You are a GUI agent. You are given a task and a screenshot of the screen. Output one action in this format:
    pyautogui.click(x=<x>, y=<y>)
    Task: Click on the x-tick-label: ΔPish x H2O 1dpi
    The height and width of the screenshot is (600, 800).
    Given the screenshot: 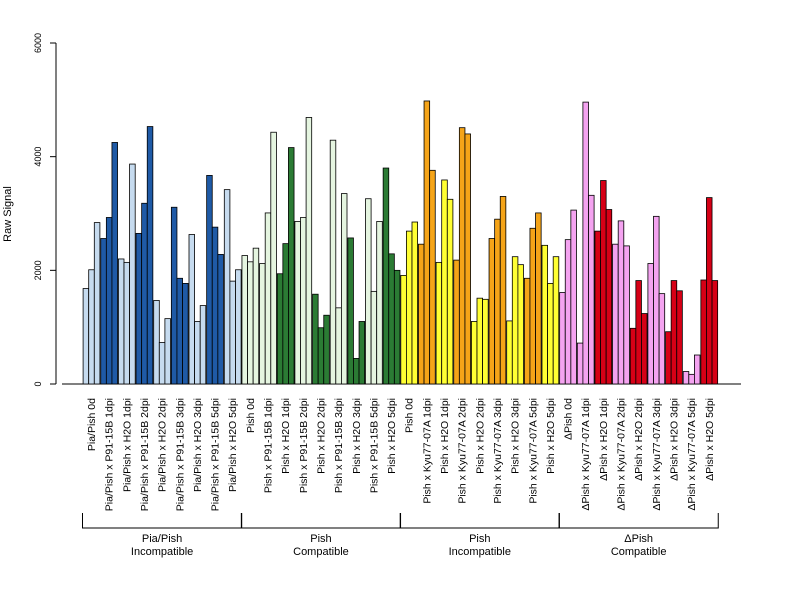 What is the action you would take?
    pyautogui.click(x=604, y=439)
    